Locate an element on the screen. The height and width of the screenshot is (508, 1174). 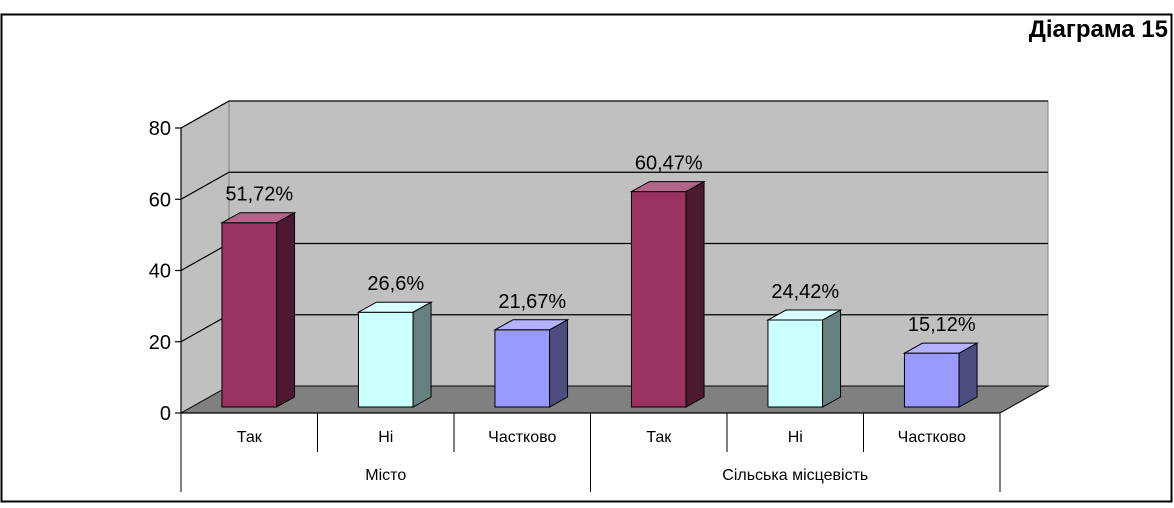
y-tick-label: 80 is located at coordinates (160, 129).